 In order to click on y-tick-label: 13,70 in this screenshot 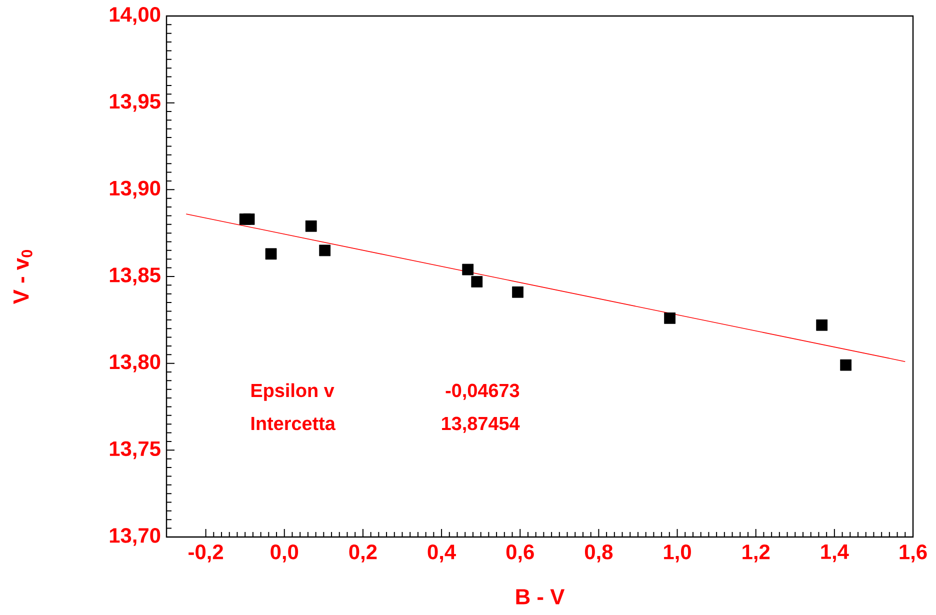, I will do `click(135, 537)`.